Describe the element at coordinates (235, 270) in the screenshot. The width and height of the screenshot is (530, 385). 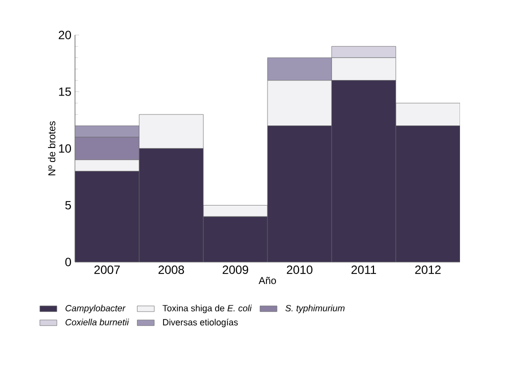
I see `x-tick-label: 2009` at that location.